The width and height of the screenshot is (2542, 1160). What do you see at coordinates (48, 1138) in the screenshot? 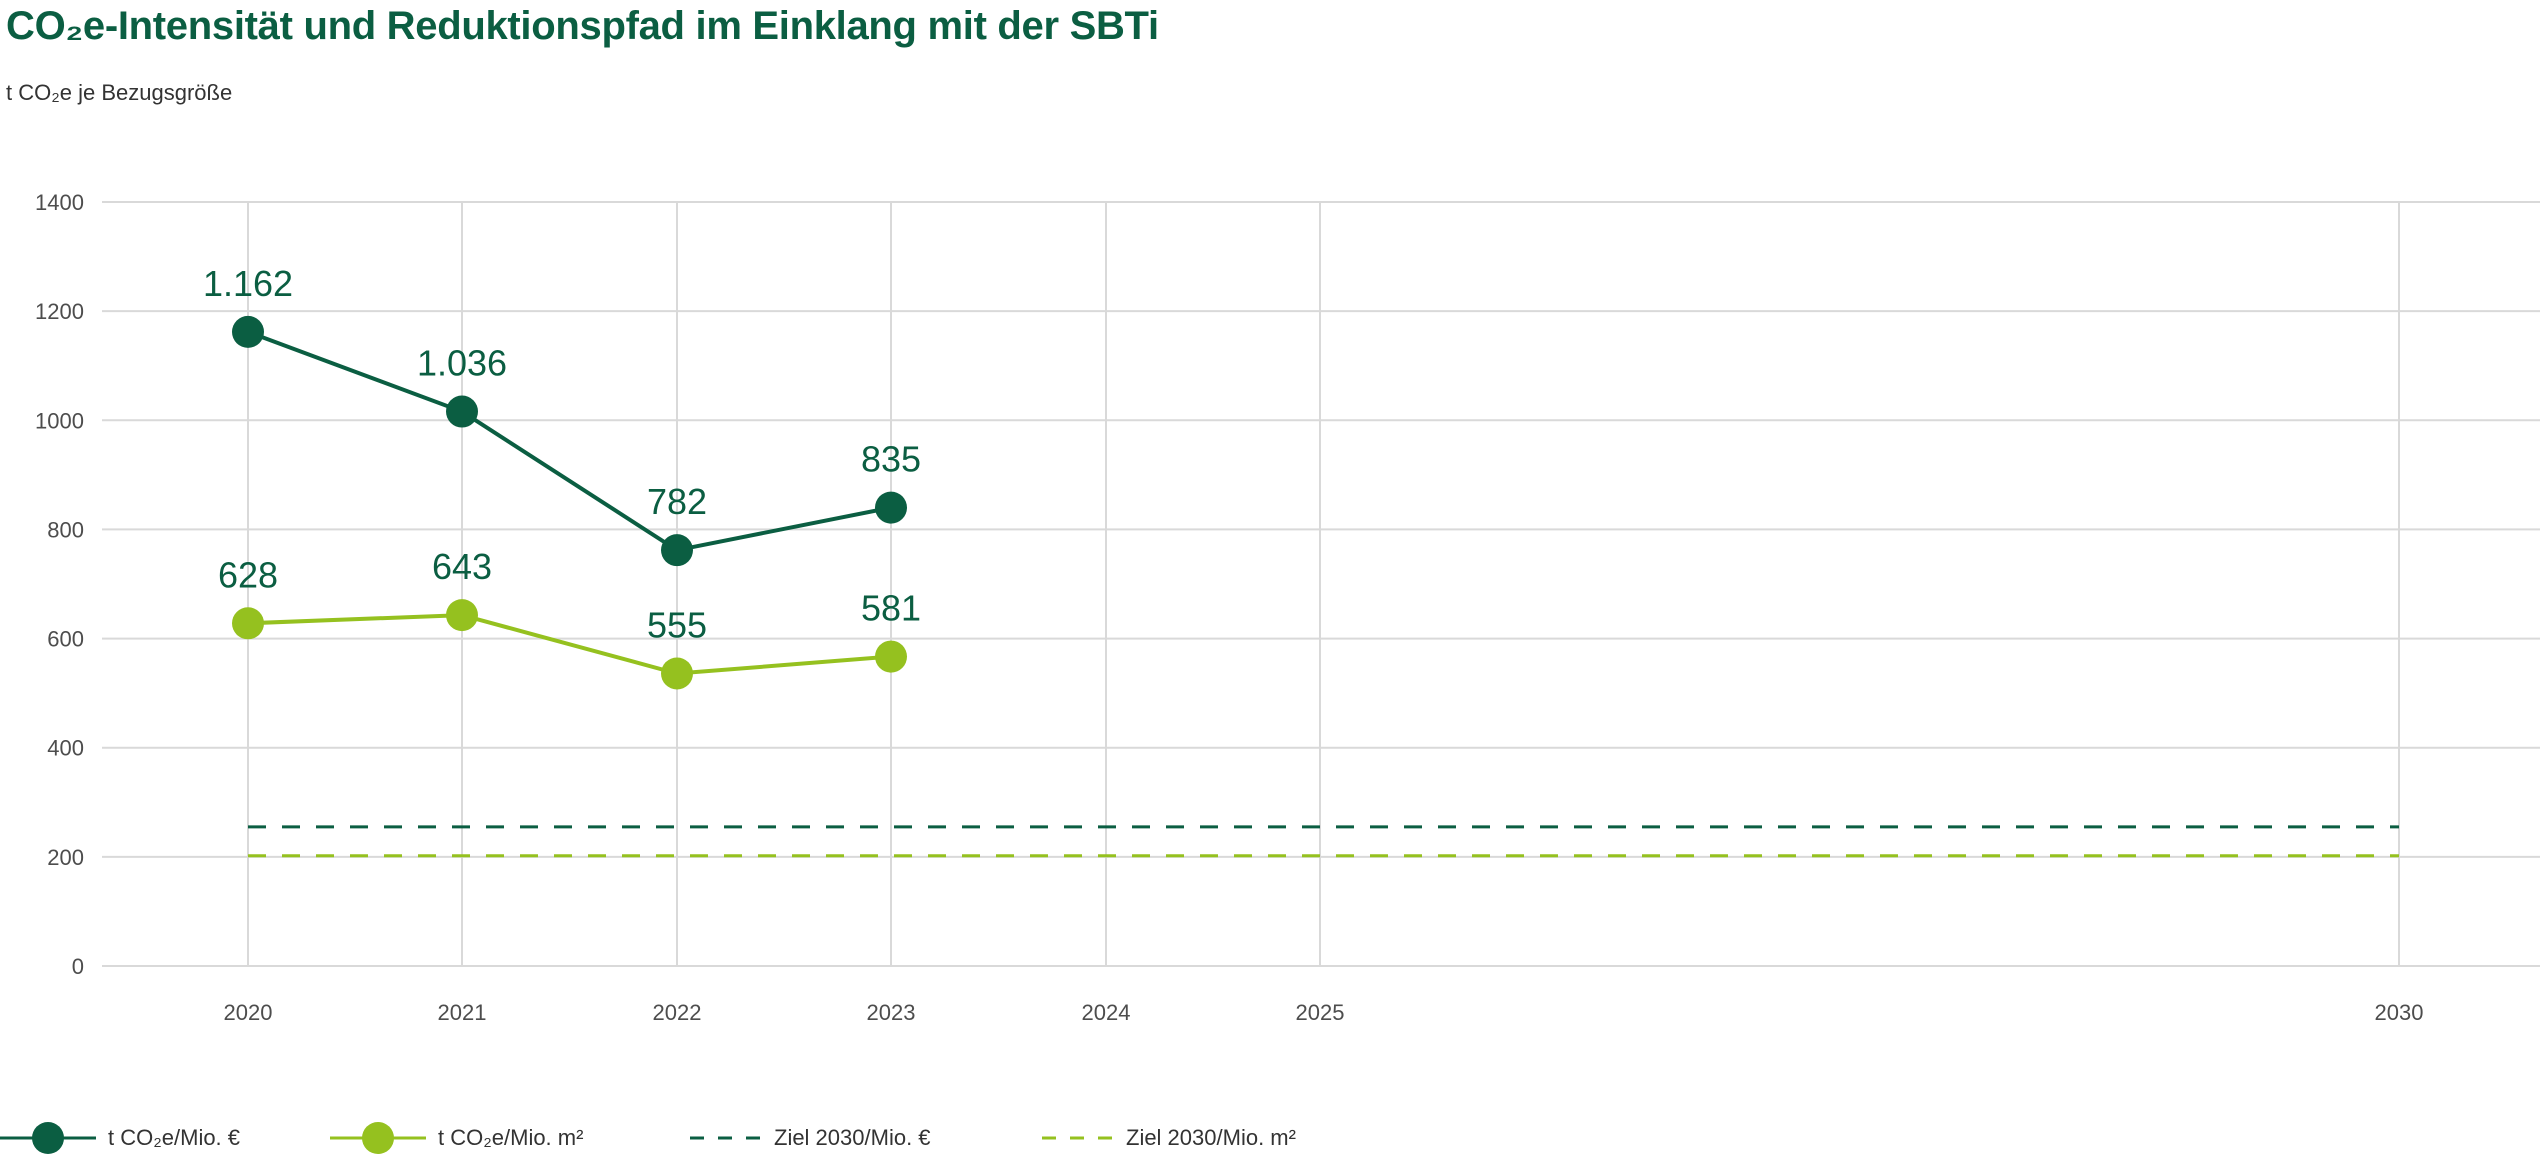
I see `legend-marker-dark-green-icon` at bounding box center [48, 1138].